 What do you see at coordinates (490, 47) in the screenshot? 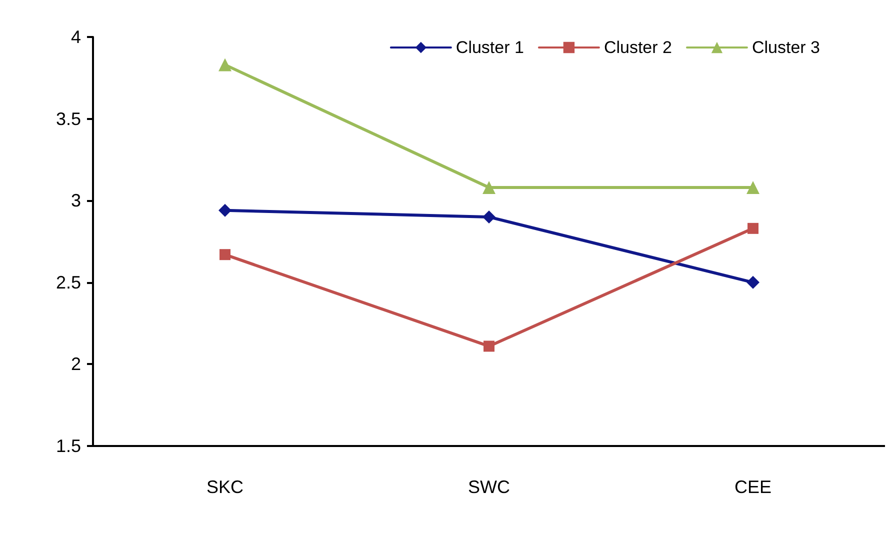
I see `legend-label: Cluster 1` at bounding box center [490, 47].